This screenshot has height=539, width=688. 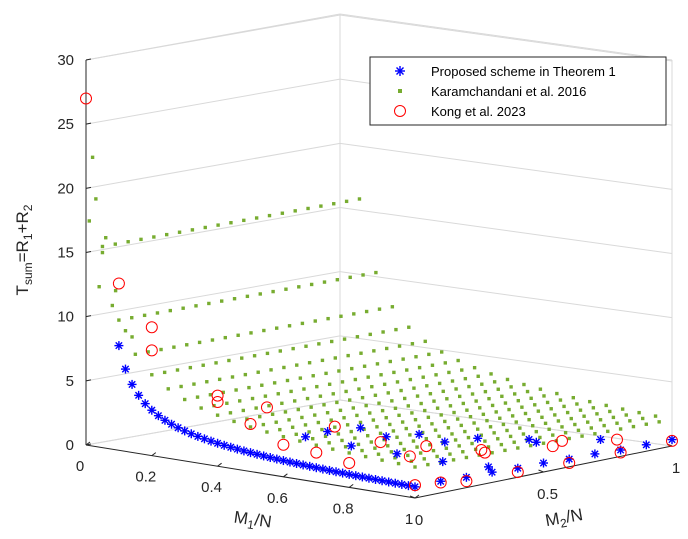 I want to click on x-tick-label-0.8: 0.8, so click(x=343, y=508).